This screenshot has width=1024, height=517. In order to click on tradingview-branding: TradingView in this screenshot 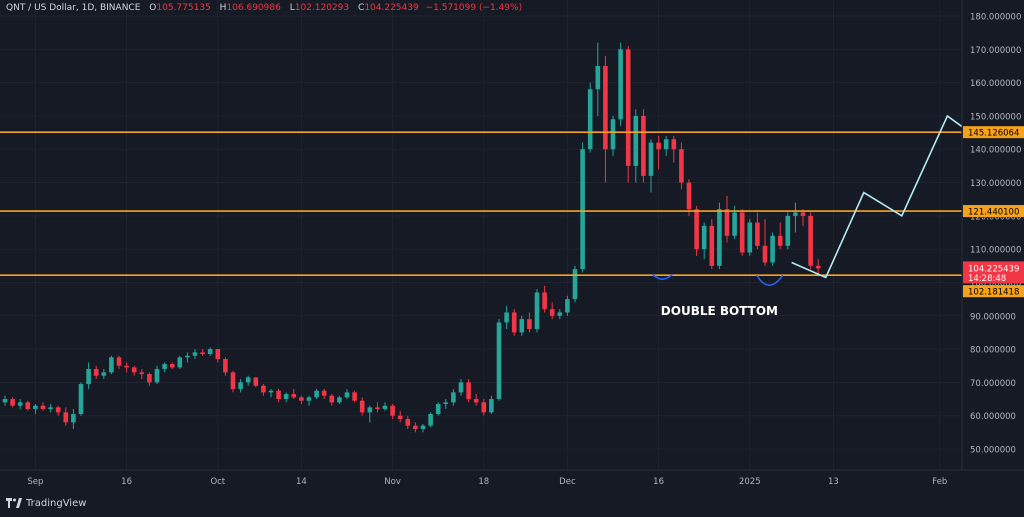, I will do `click(46, 503)`.